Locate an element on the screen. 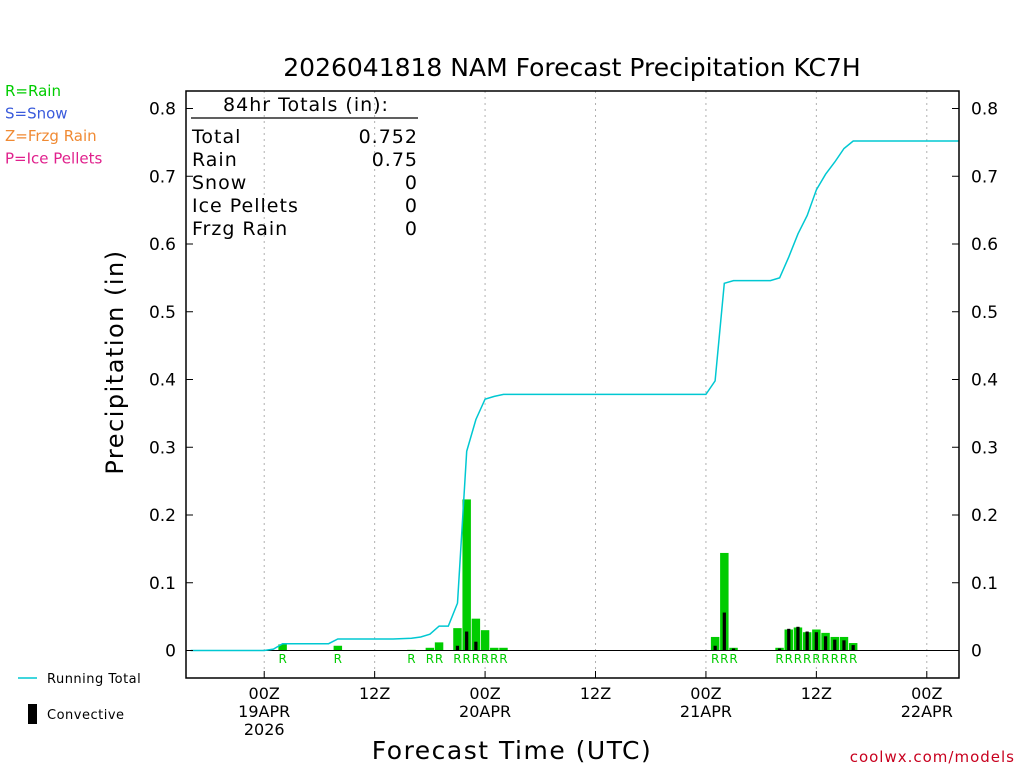  y-axis-right: 0 0.1 0.2 0.3 0.4 0.5 0.6 0.7 0.8 is located at coordinates (975, 381).